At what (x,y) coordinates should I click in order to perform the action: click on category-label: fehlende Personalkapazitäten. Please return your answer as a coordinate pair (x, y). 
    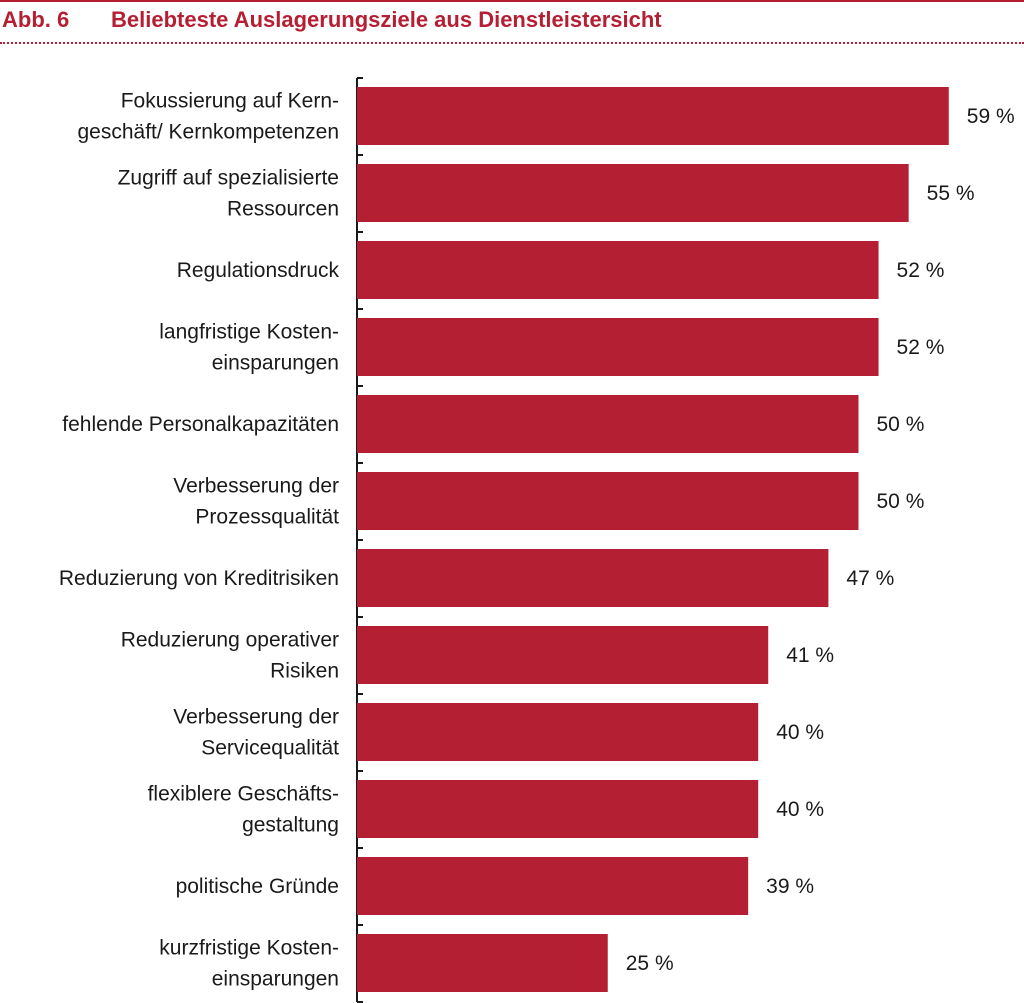
    Looking at the image, I should click on (200, 424).